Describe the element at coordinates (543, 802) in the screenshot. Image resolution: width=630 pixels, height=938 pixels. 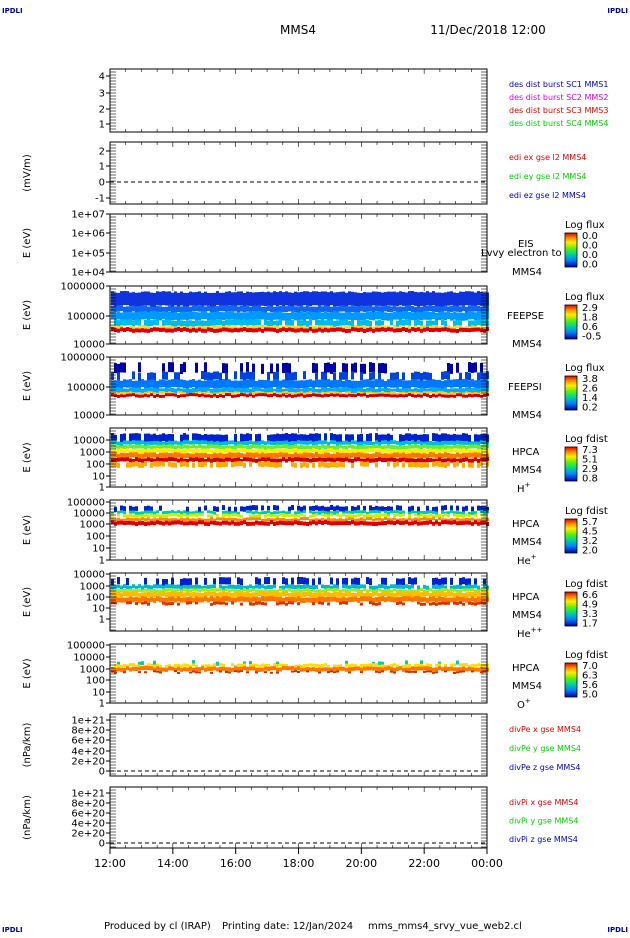
I see `legend-entry: divPi x gse MMS4` at that location.